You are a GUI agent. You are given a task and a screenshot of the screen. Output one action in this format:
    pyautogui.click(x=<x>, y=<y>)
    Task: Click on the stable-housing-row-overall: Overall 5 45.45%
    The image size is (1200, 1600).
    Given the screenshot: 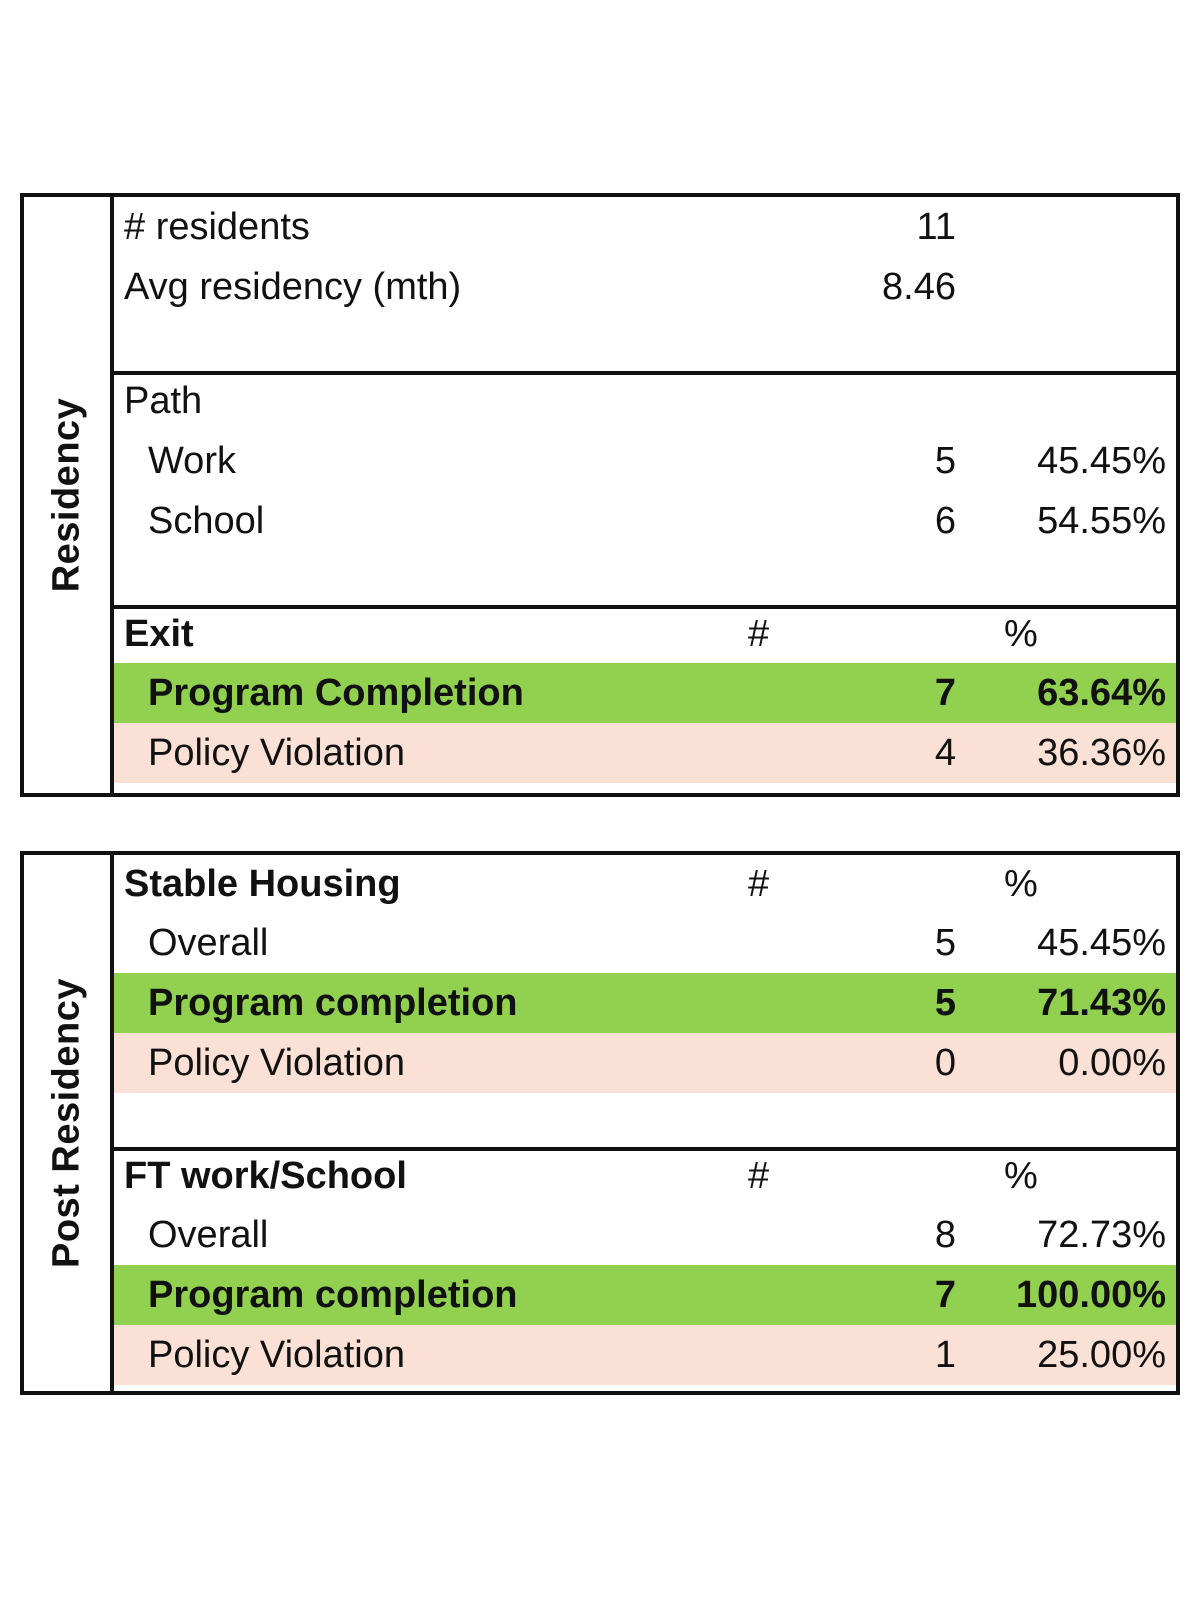 What is the action you would take?
    pyautogui.click(x=645, y=943)
    